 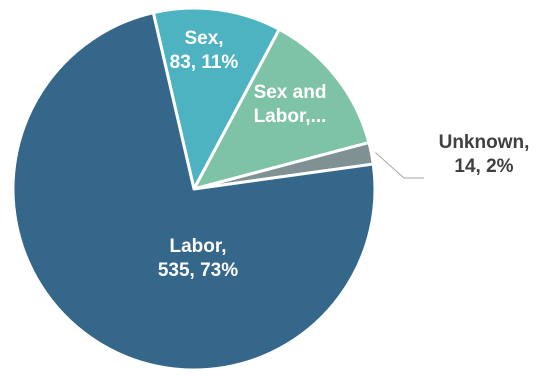 What do you see at coordinates (204, 62) in the screenshot?
I see `data-label-line: 83, 11%` at bounding box center [204, 62].